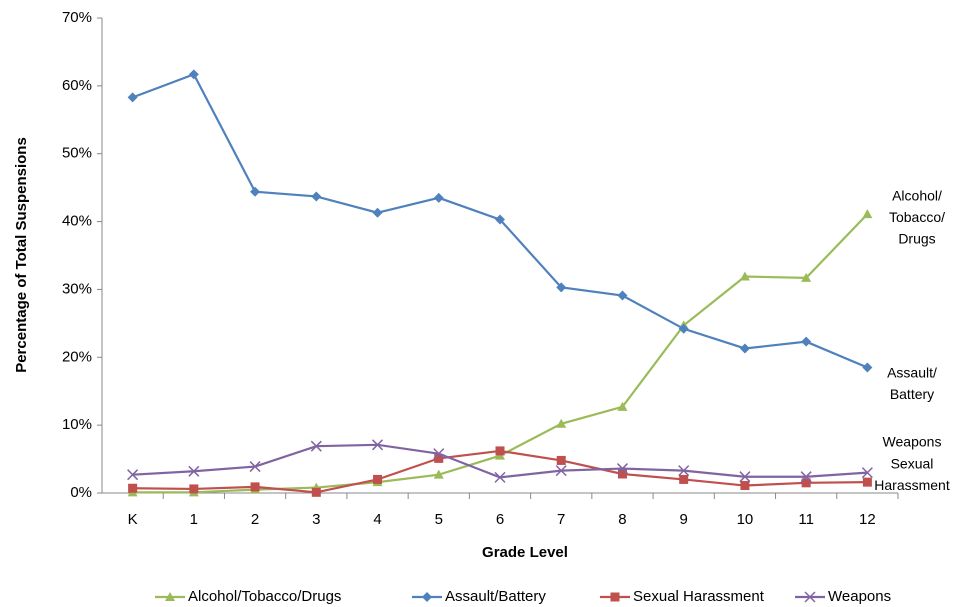 This screenshot has height=607, width=960. I want to click on legend-label: Weapons, so click(859, 596).